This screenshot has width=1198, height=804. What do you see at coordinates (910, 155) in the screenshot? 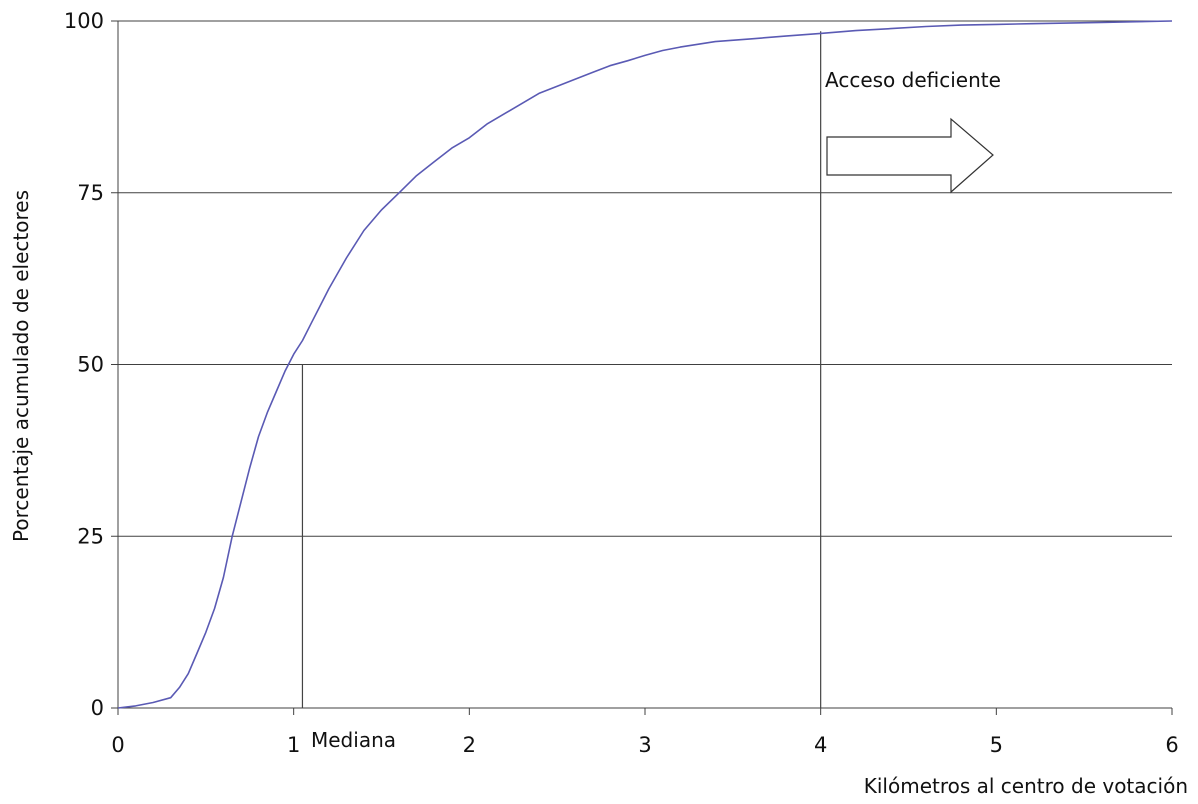
I see `arrow-right-icon` at bounding box center [910, 155].